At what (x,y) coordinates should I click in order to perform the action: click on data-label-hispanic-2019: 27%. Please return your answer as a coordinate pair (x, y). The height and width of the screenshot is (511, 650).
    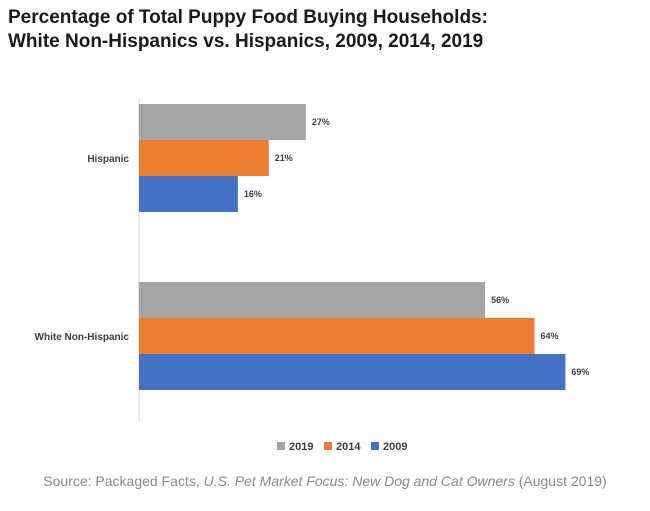
    Looking at the image, I should click on (321, 122).